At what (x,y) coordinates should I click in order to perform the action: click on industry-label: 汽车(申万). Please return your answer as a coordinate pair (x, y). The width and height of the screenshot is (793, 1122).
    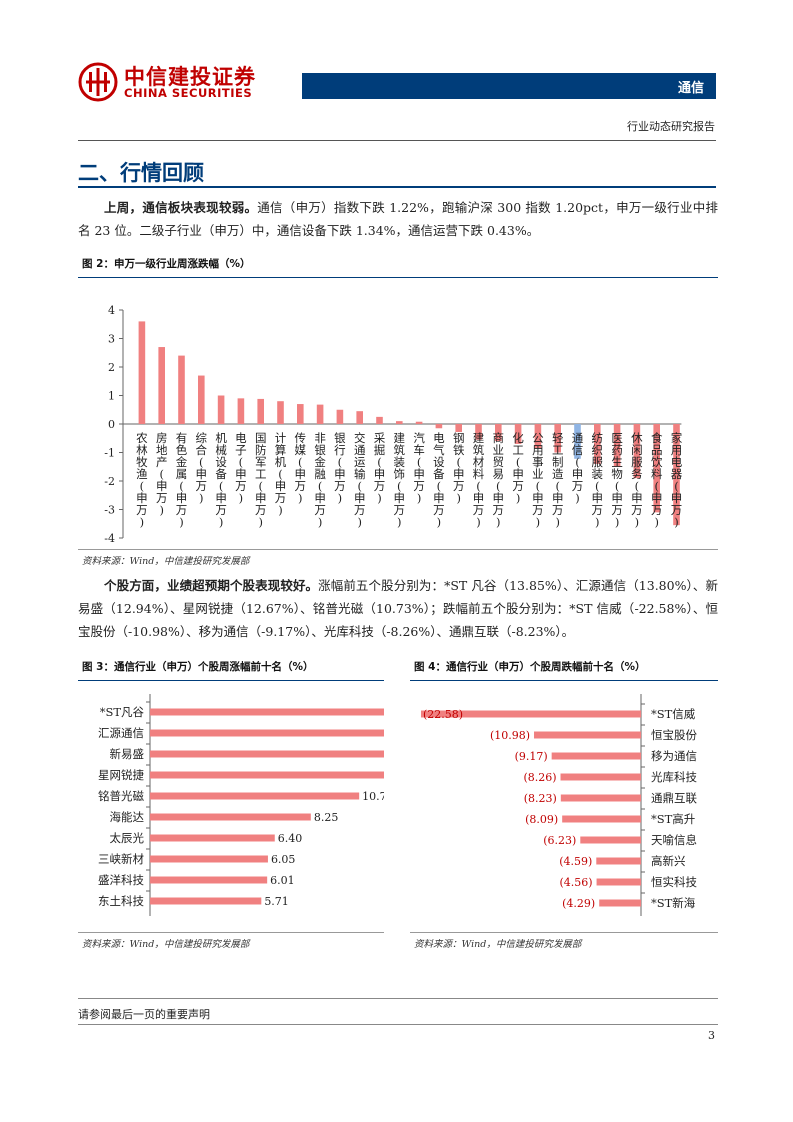
    Looking at the image, I should click on (419, 468).